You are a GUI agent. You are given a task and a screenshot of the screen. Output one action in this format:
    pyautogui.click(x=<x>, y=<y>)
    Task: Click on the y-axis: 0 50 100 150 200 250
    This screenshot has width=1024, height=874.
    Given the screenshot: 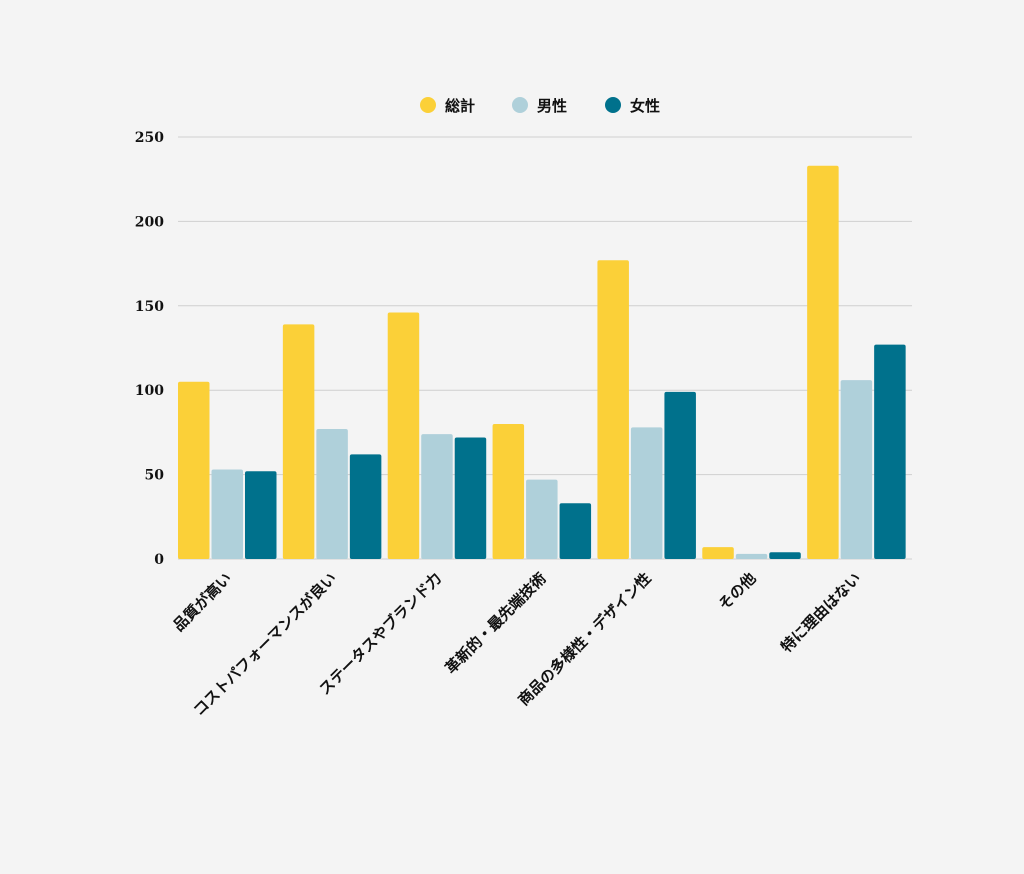 What is the action you would take?
    pyautogui.click(x=149, y=349)
    